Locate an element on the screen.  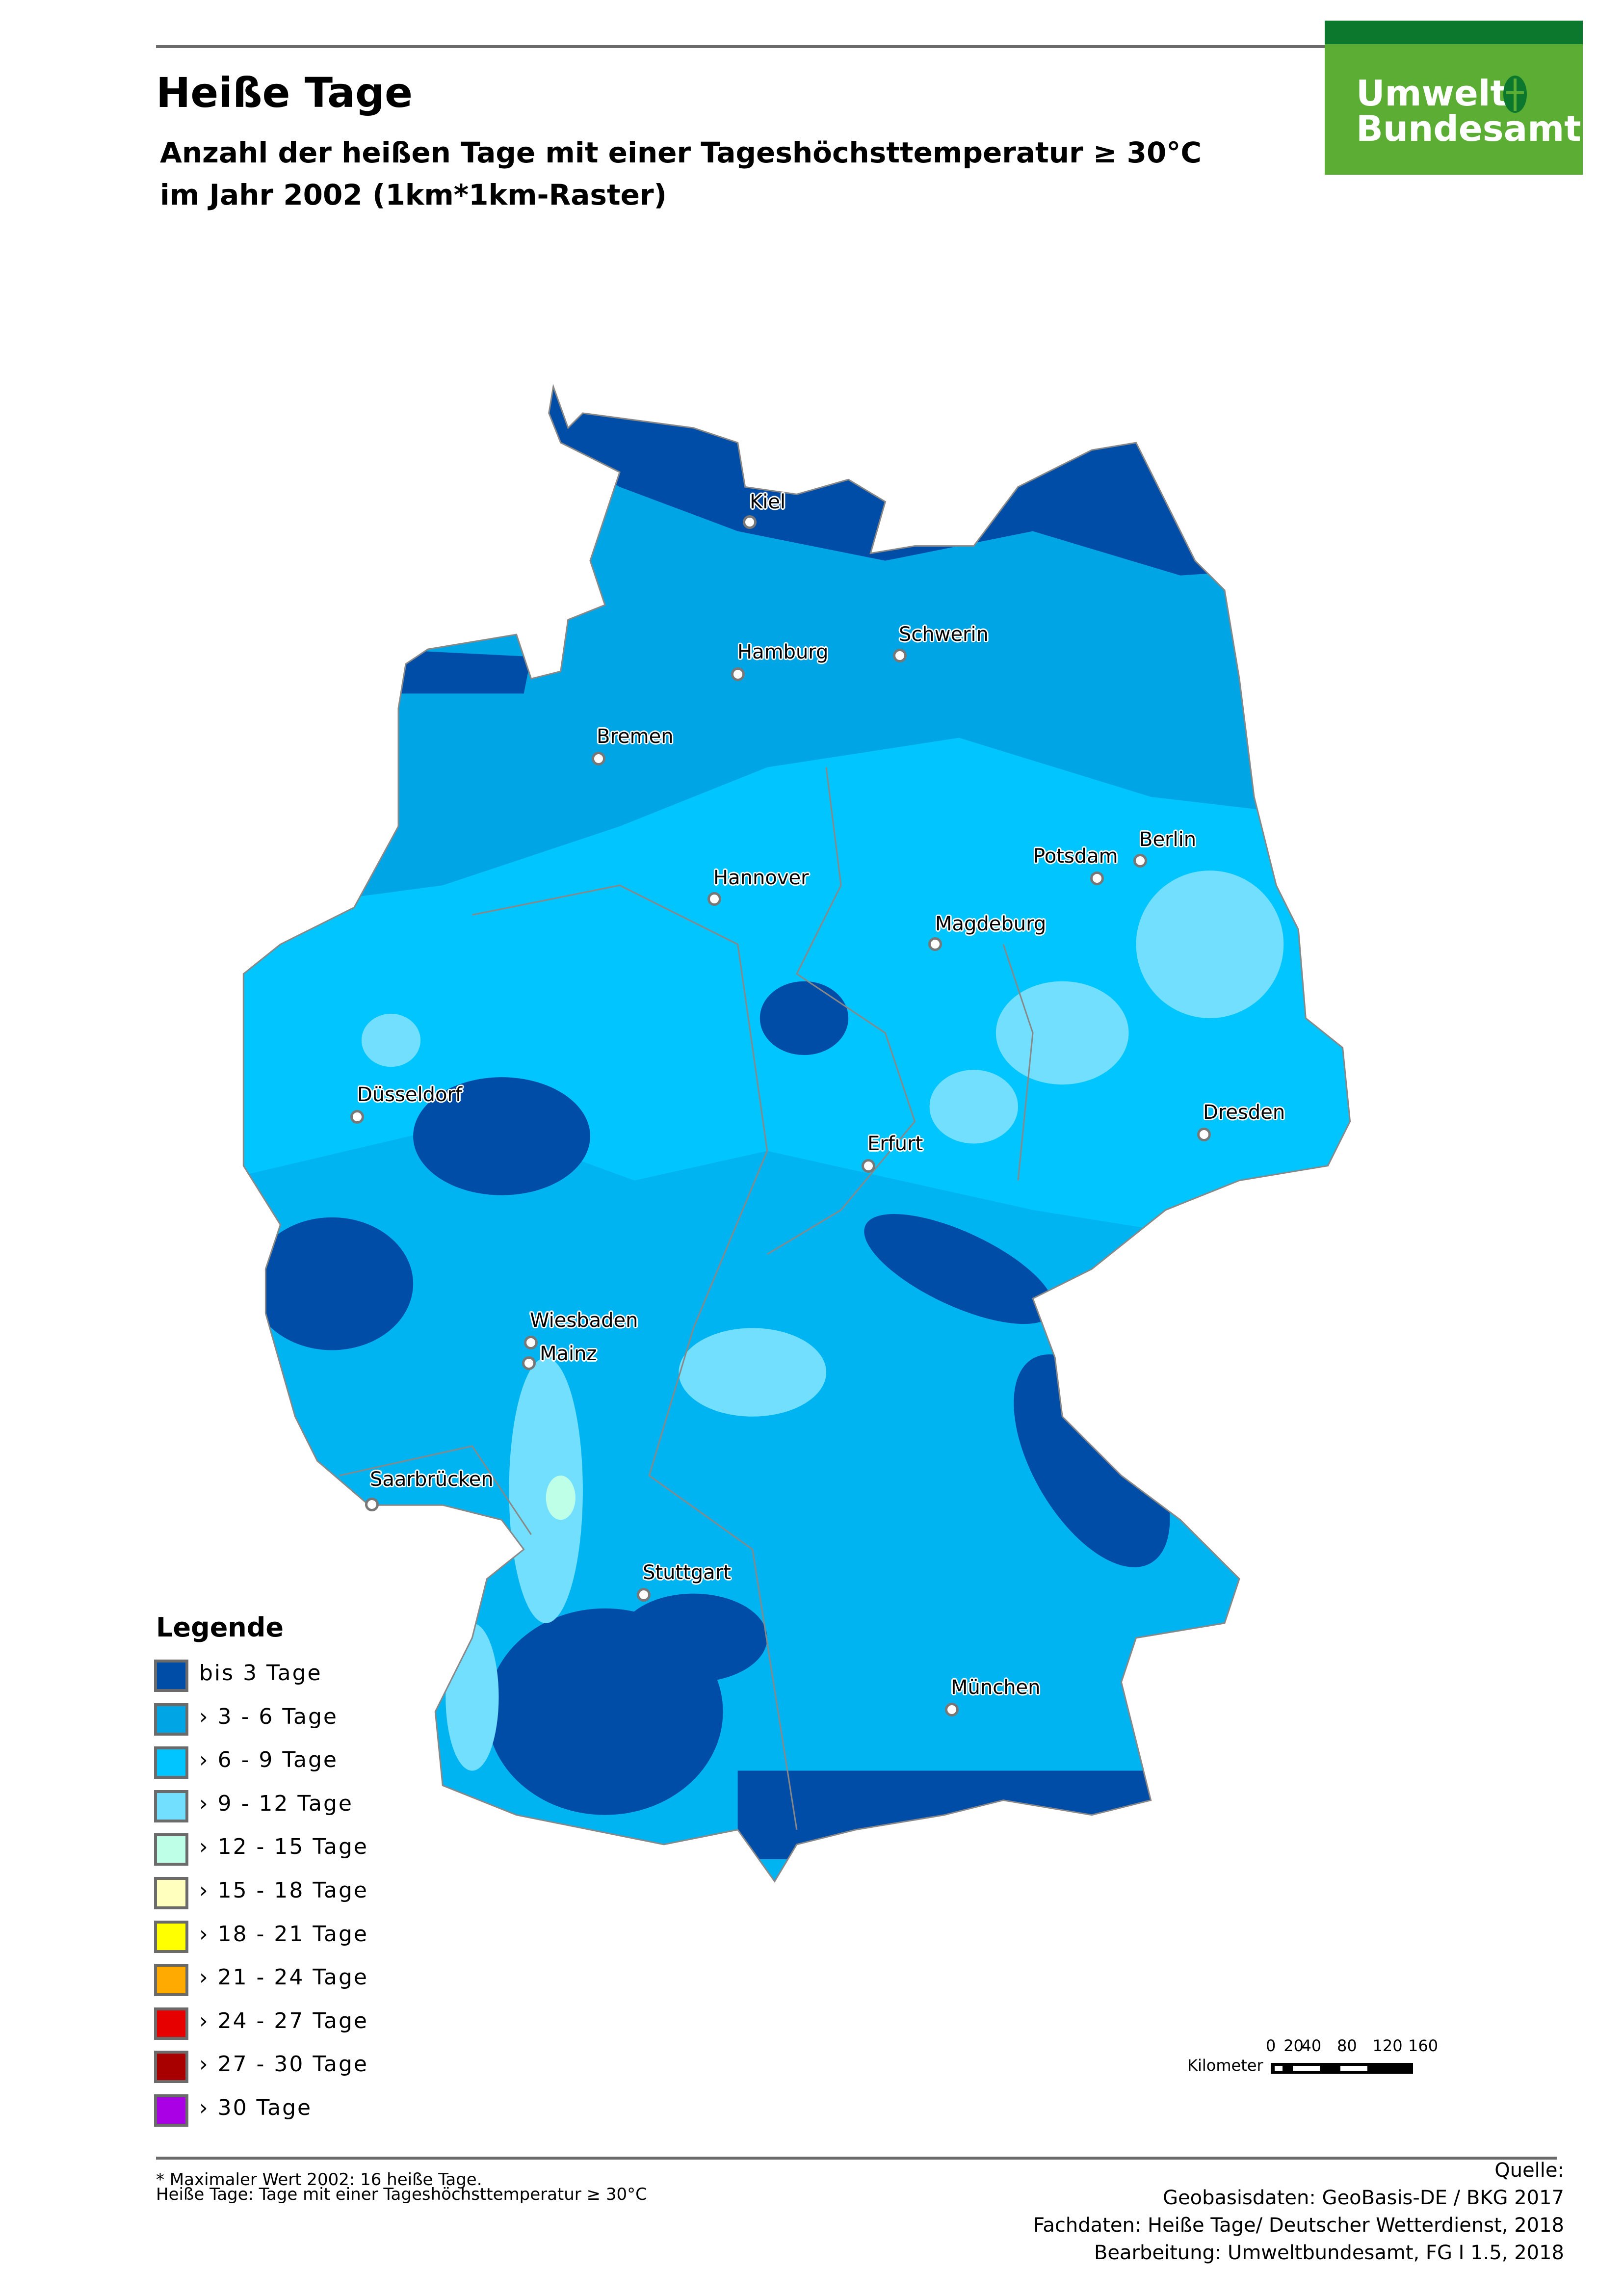
header-rule is located at coordinates (741, 47).